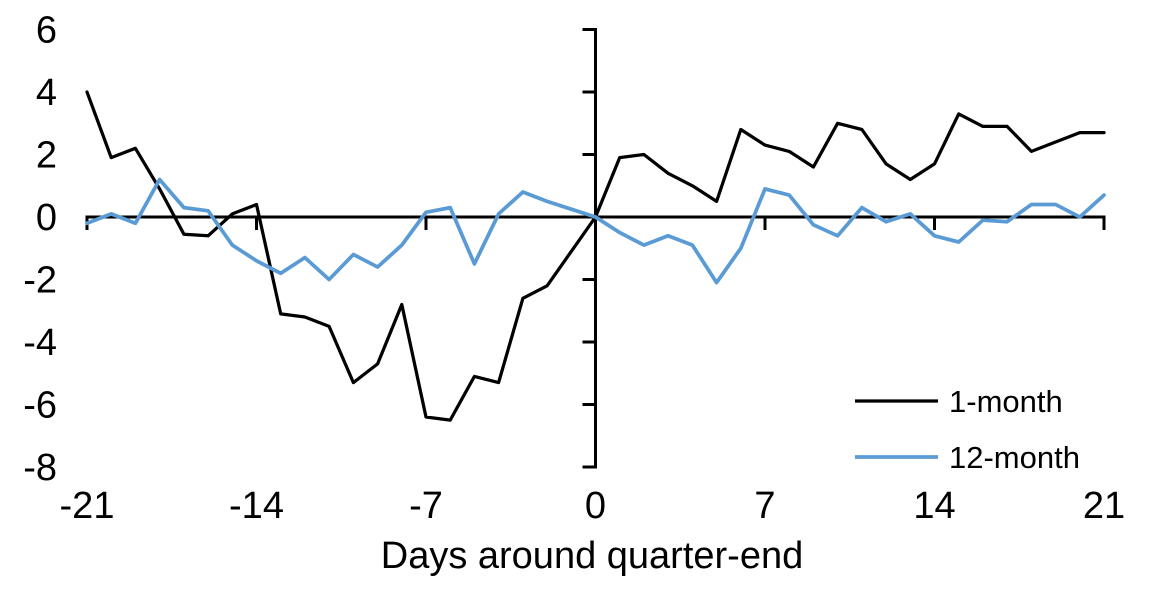  Describe the element at coordinates (595, 506) in the screenshot. I see `x-tick-label: 0` at that location.